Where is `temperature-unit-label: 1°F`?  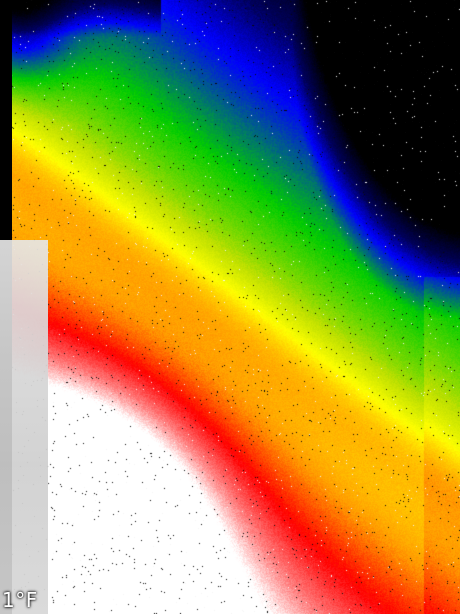
temperature-unit-label: 1°F is located at coordinates (20, 600).